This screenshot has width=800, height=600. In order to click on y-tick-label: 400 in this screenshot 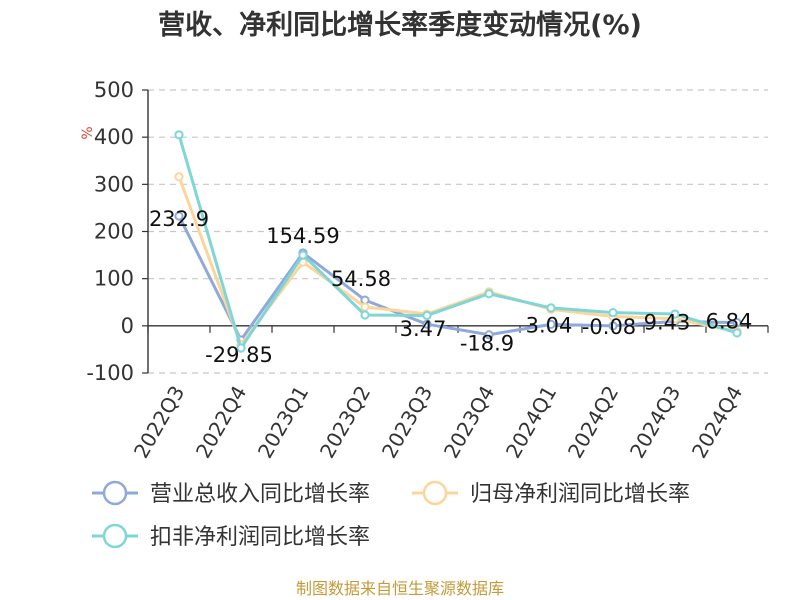, I will do `click(114, 137)`.